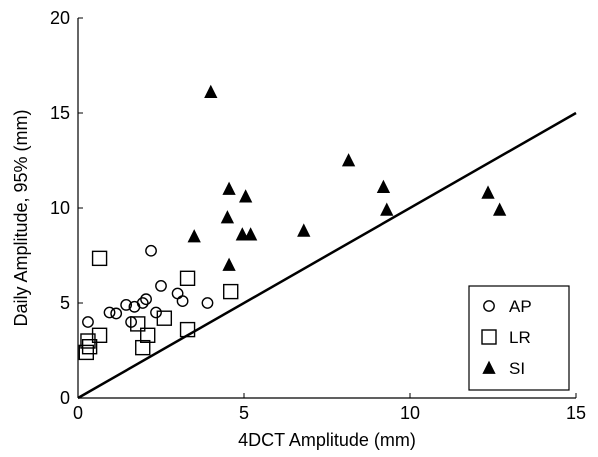  I want to click on y-tick-label: 10, so click(60, 208).